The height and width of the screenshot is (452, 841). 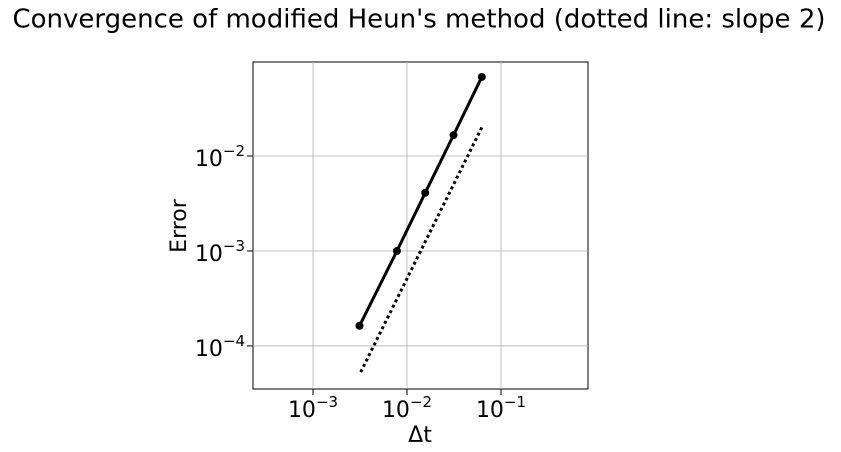 What do you see at coordinates (220, 346) in the screenshot?
I see `y-tick-label: 10⁻⁴` at bounding box center [220, 346].